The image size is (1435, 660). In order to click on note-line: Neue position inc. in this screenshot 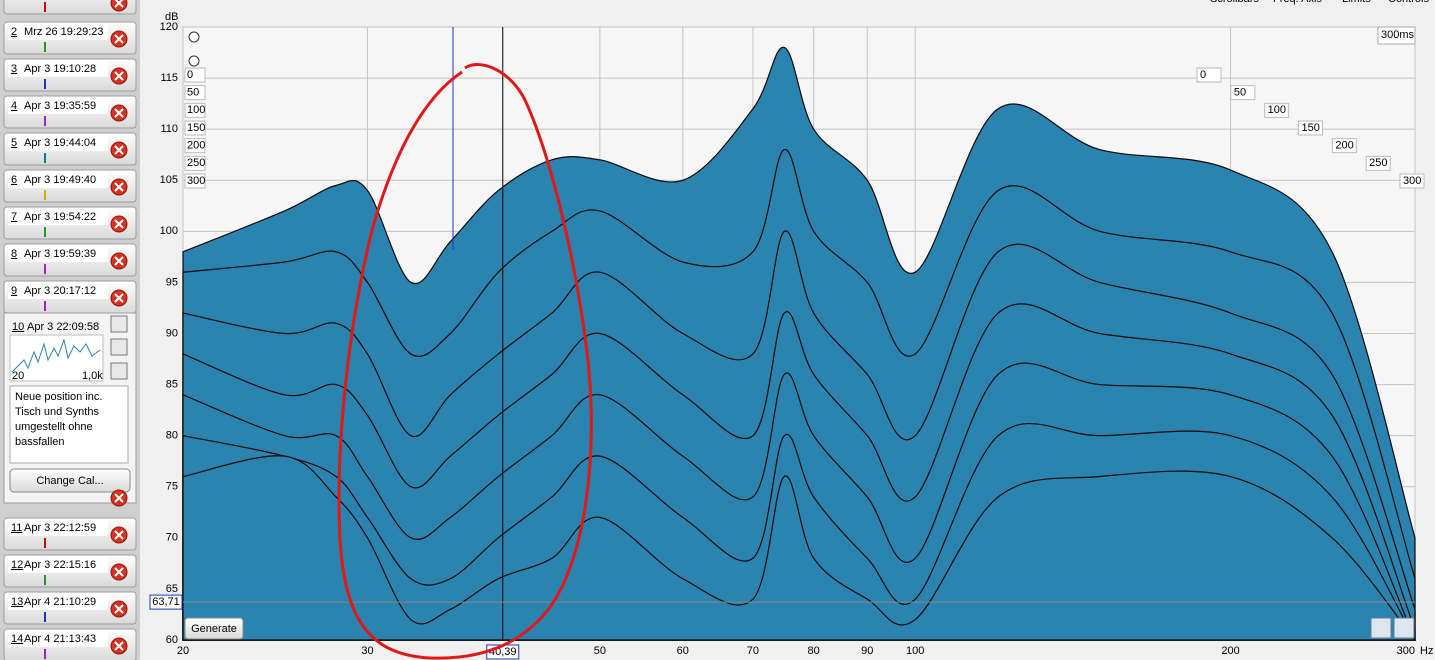, I will do `click(58, 397)`.